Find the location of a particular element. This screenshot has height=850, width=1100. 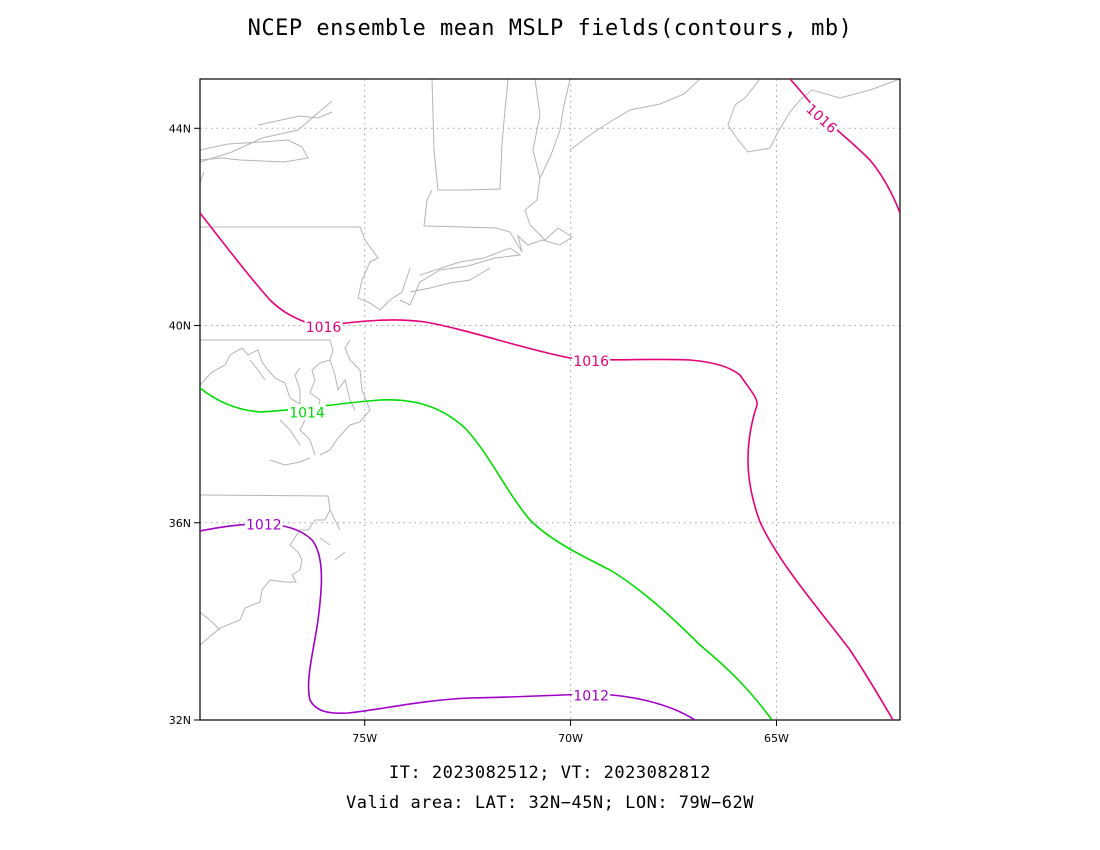

lon-tick-label: 75W is located at coordinates (364, 738).